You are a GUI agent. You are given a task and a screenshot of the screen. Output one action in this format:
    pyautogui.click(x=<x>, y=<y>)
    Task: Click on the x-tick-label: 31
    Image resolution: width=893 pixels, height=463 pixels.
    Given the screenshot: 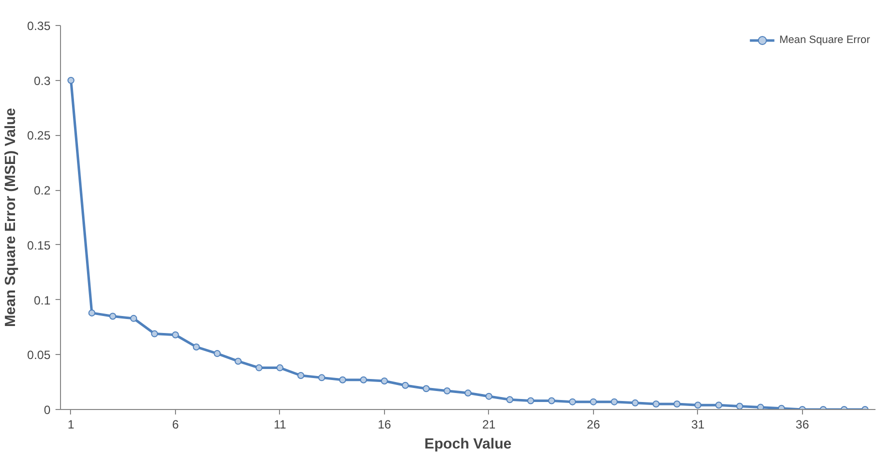 What is the action you would take?
    pyautogui.click(x=698, y=425)
    